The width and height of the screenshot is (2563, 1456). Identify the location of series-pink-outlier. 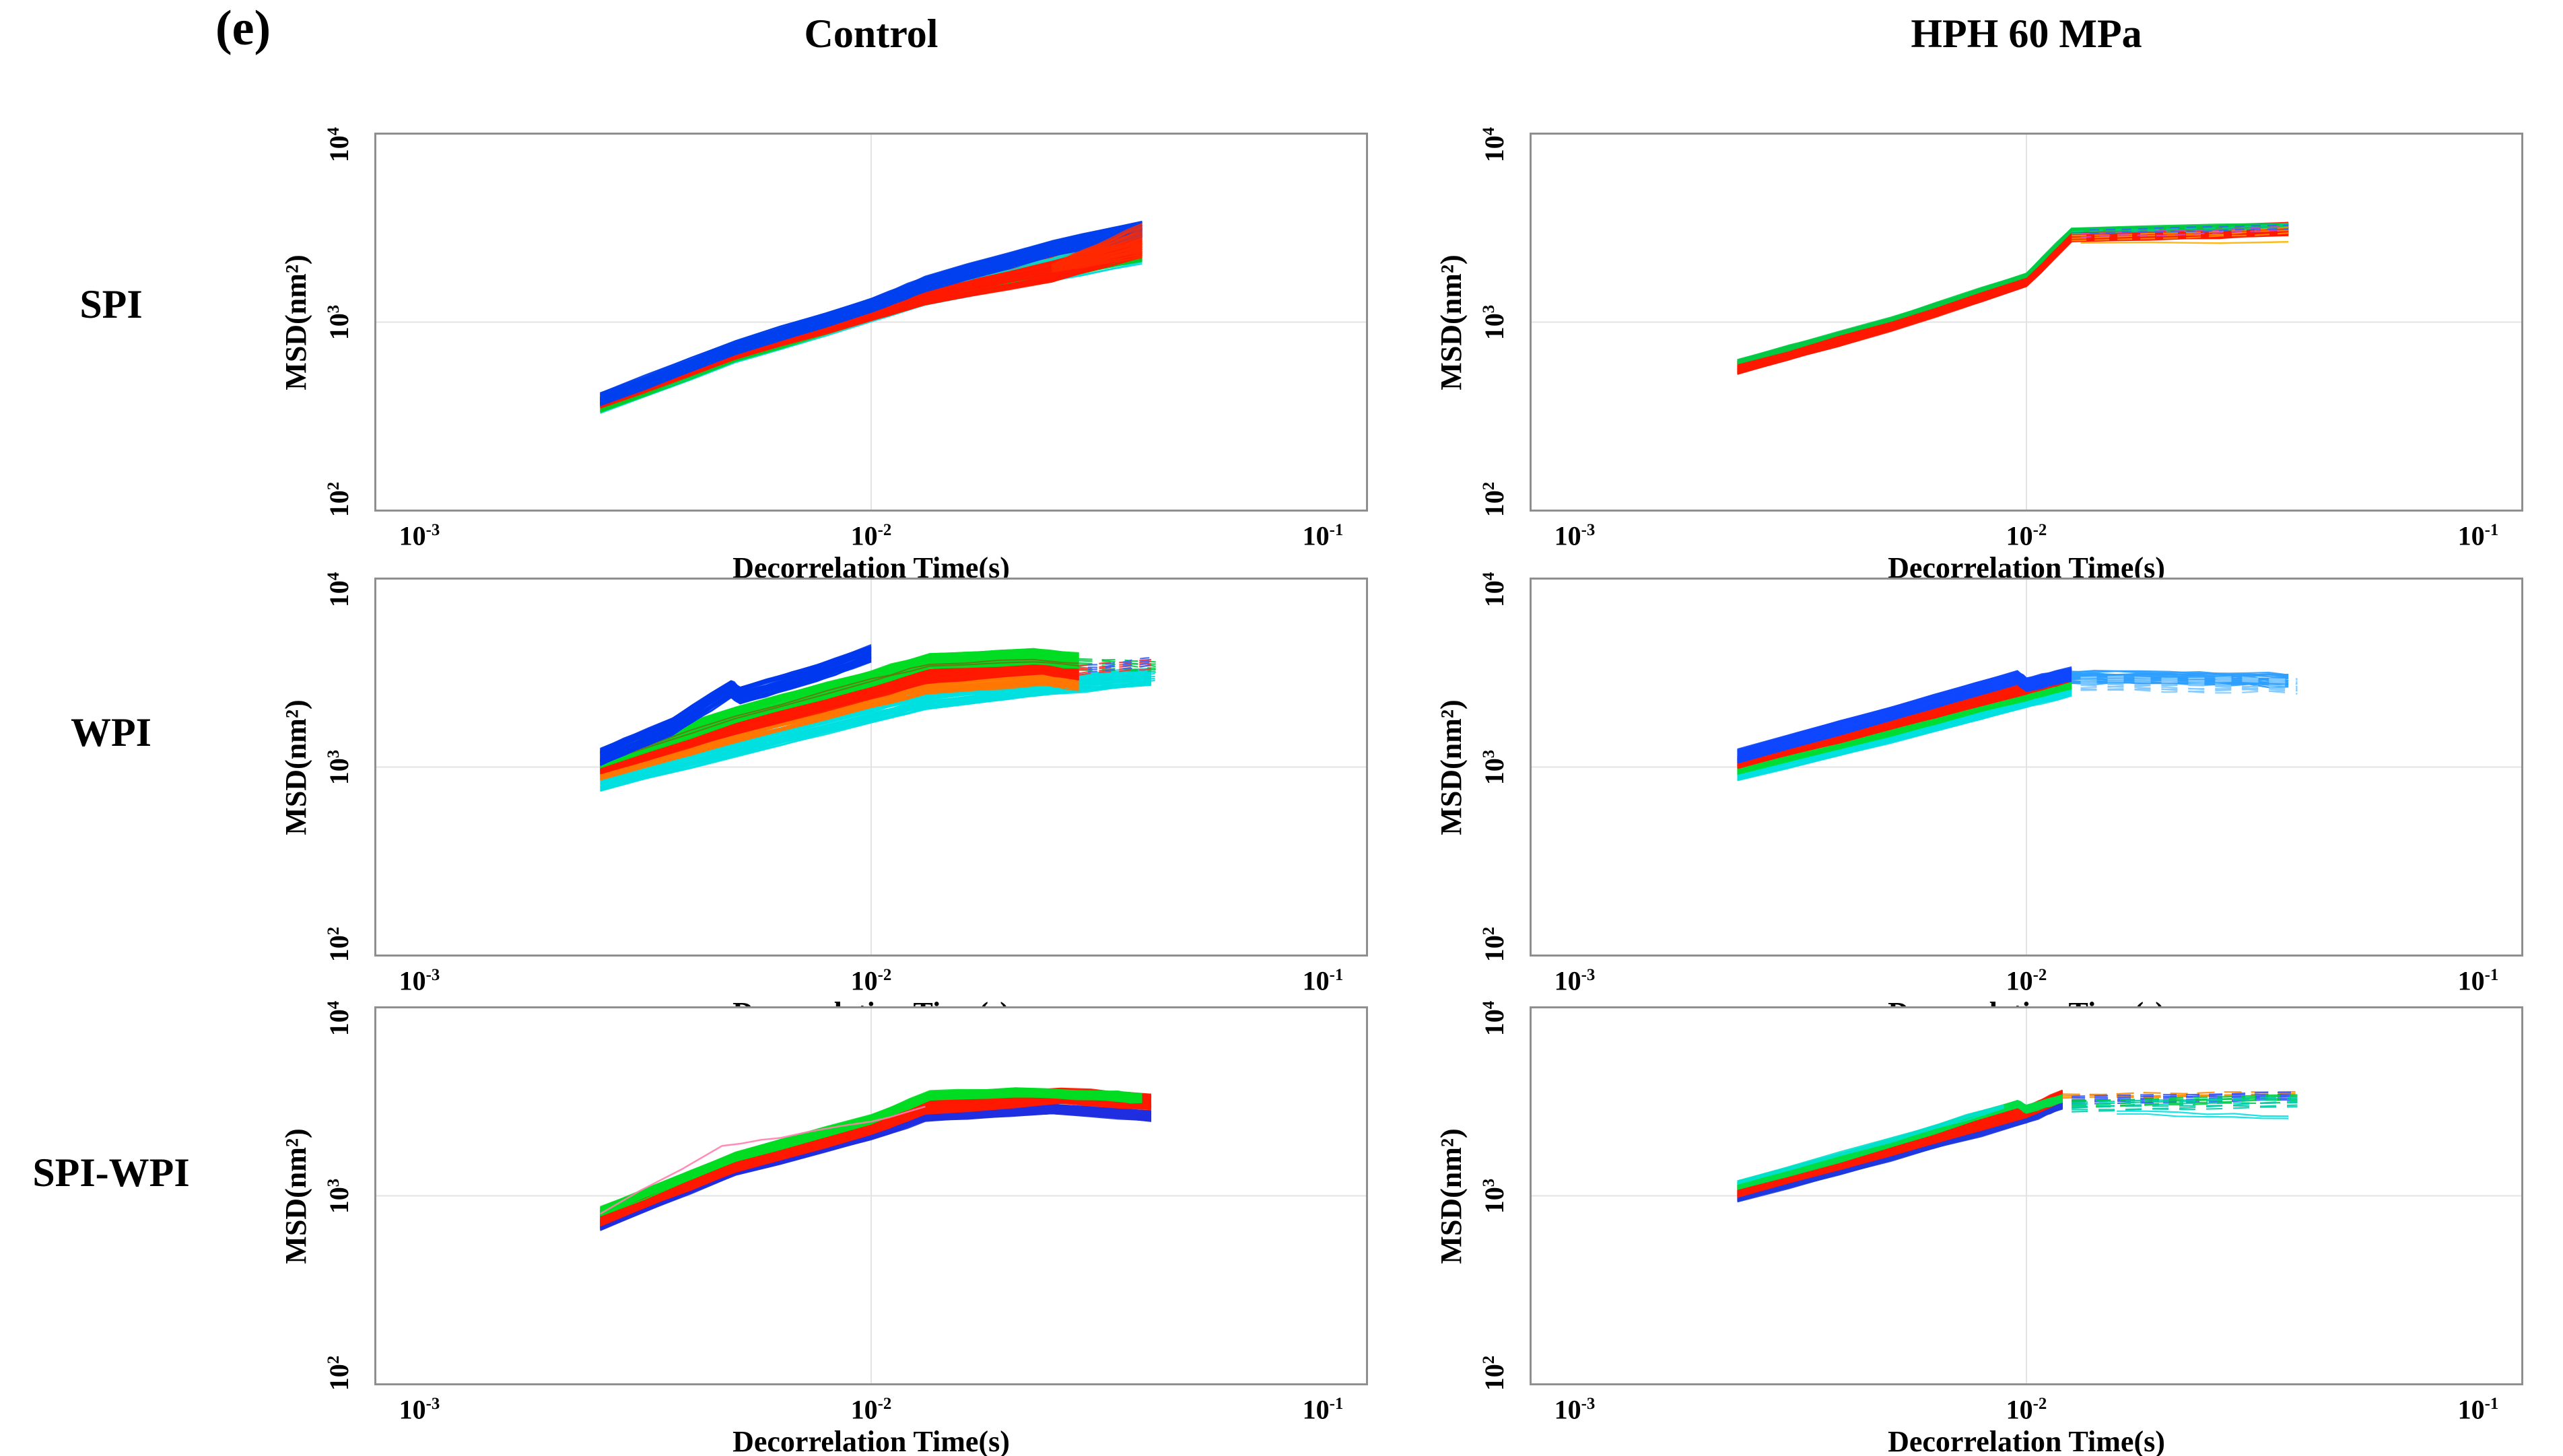
(763, 1160).